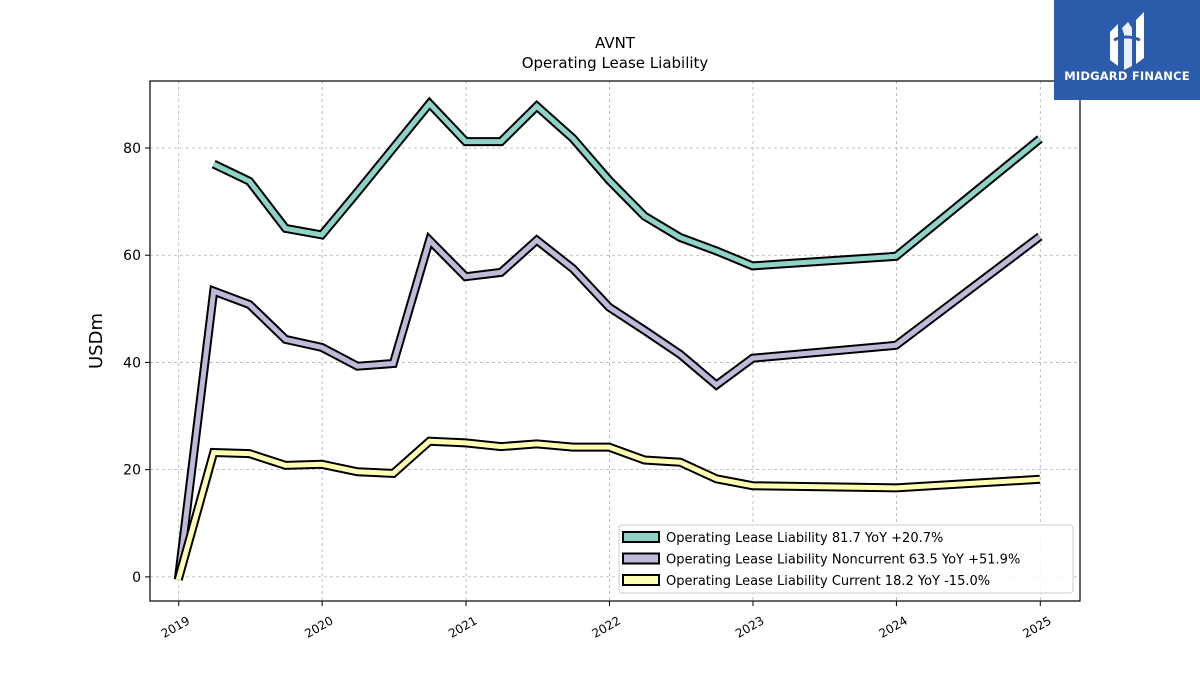 The height and width of the screenshot is (675, 1200). I want to click on legend-box, so click(846, 559).